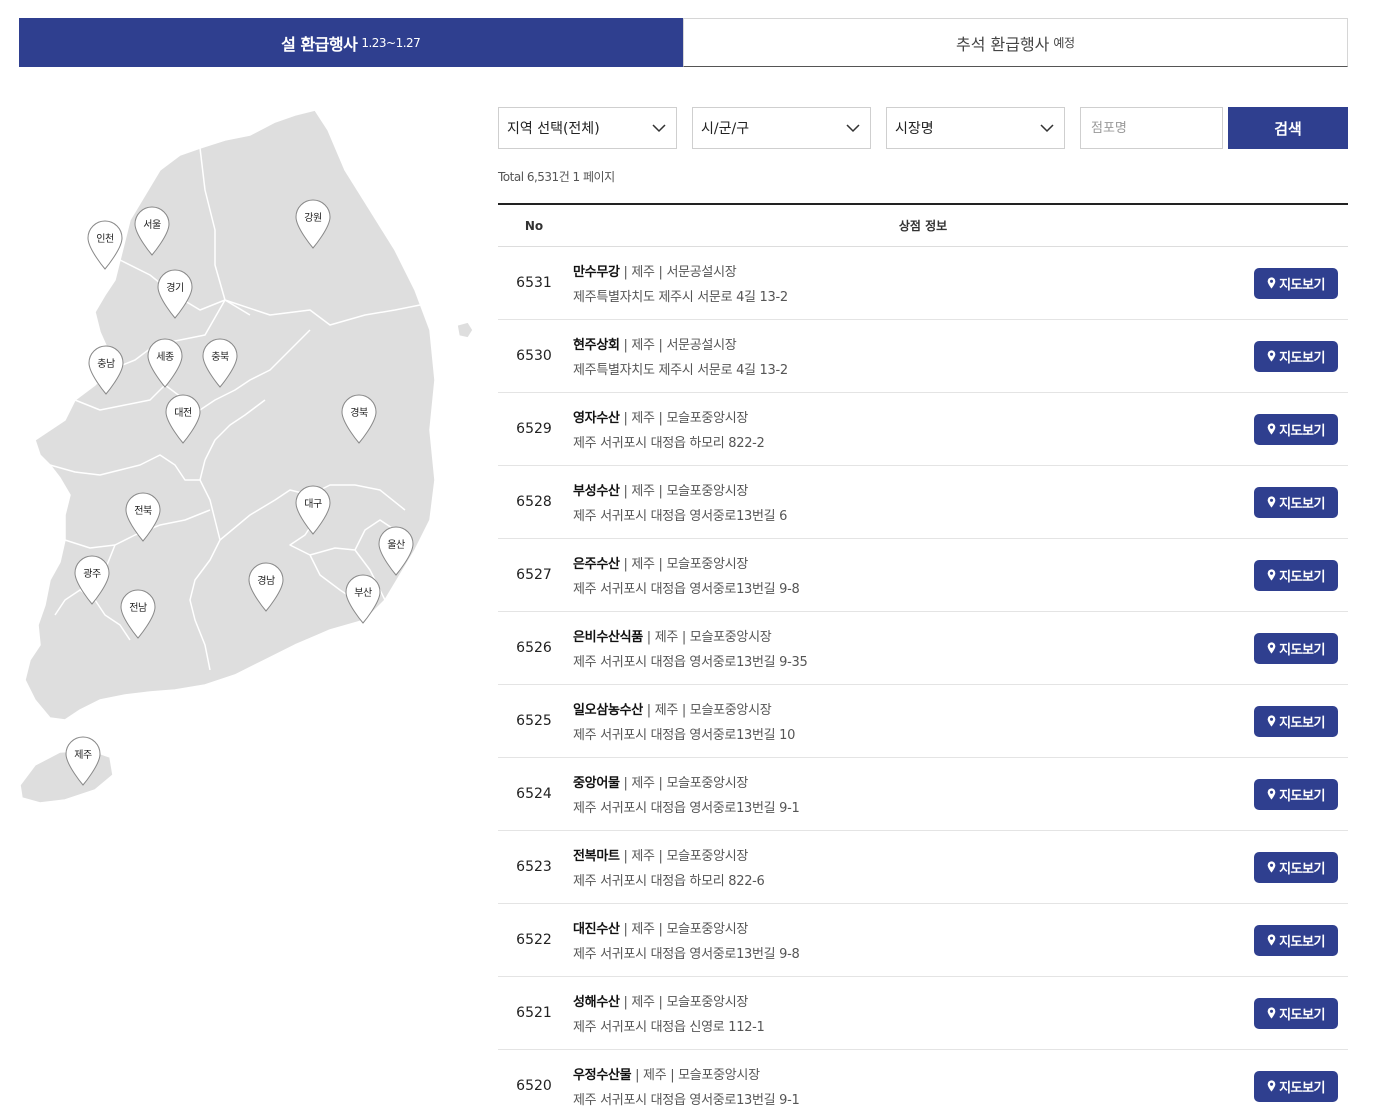 Image resolution: width=1378 pixels, height=1115 pixels. What do you see at coordinates (596, 345) in the screenshot?
I see `store-name: 현주상회` at bounding box center [596, 345].